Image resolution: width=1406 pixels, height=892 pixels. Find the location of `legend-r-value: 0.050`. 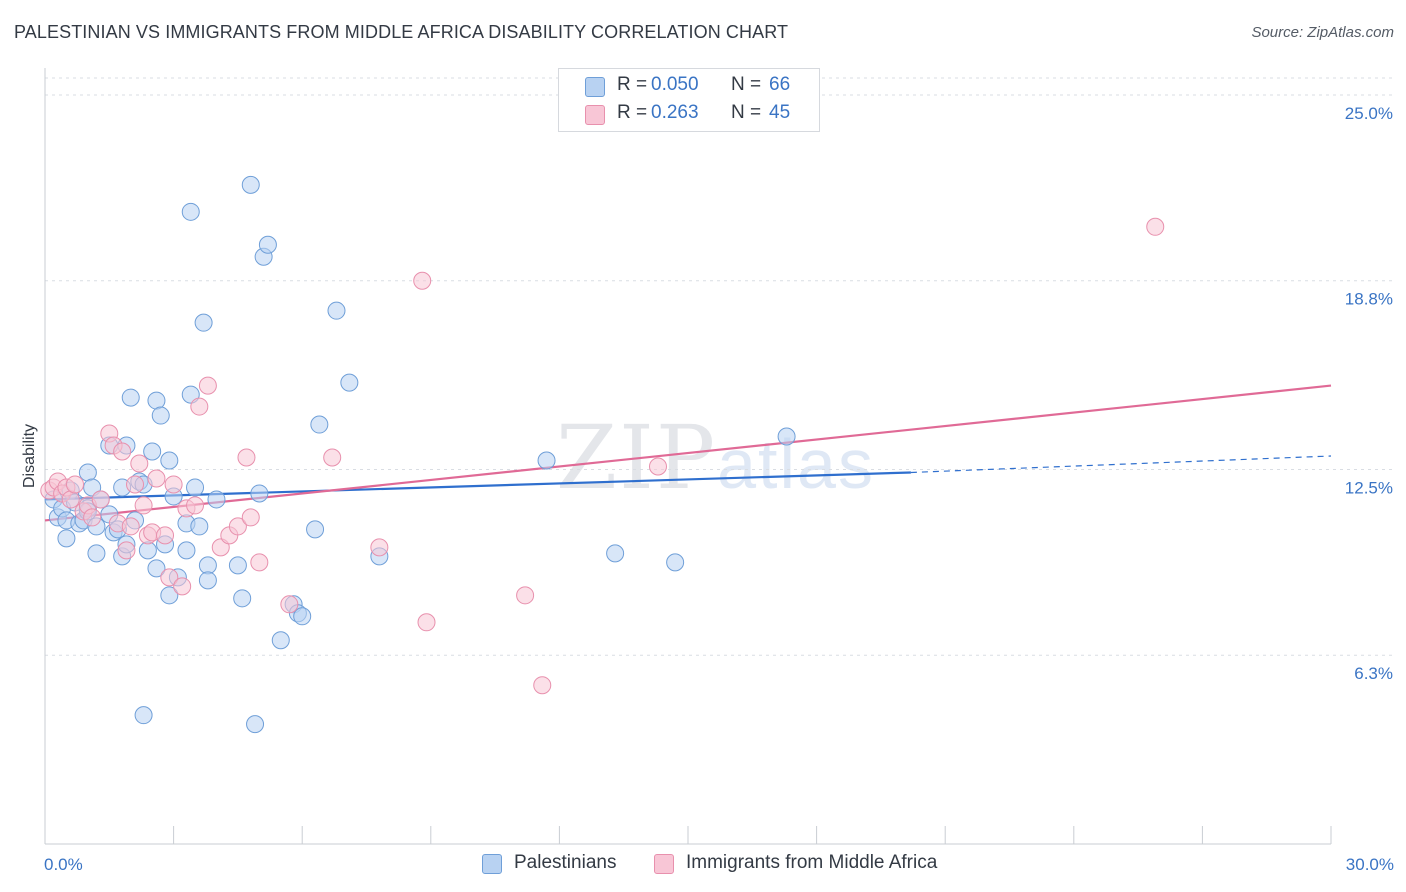

legend-r-value: 0.050 is located at coordinates (675, 84).